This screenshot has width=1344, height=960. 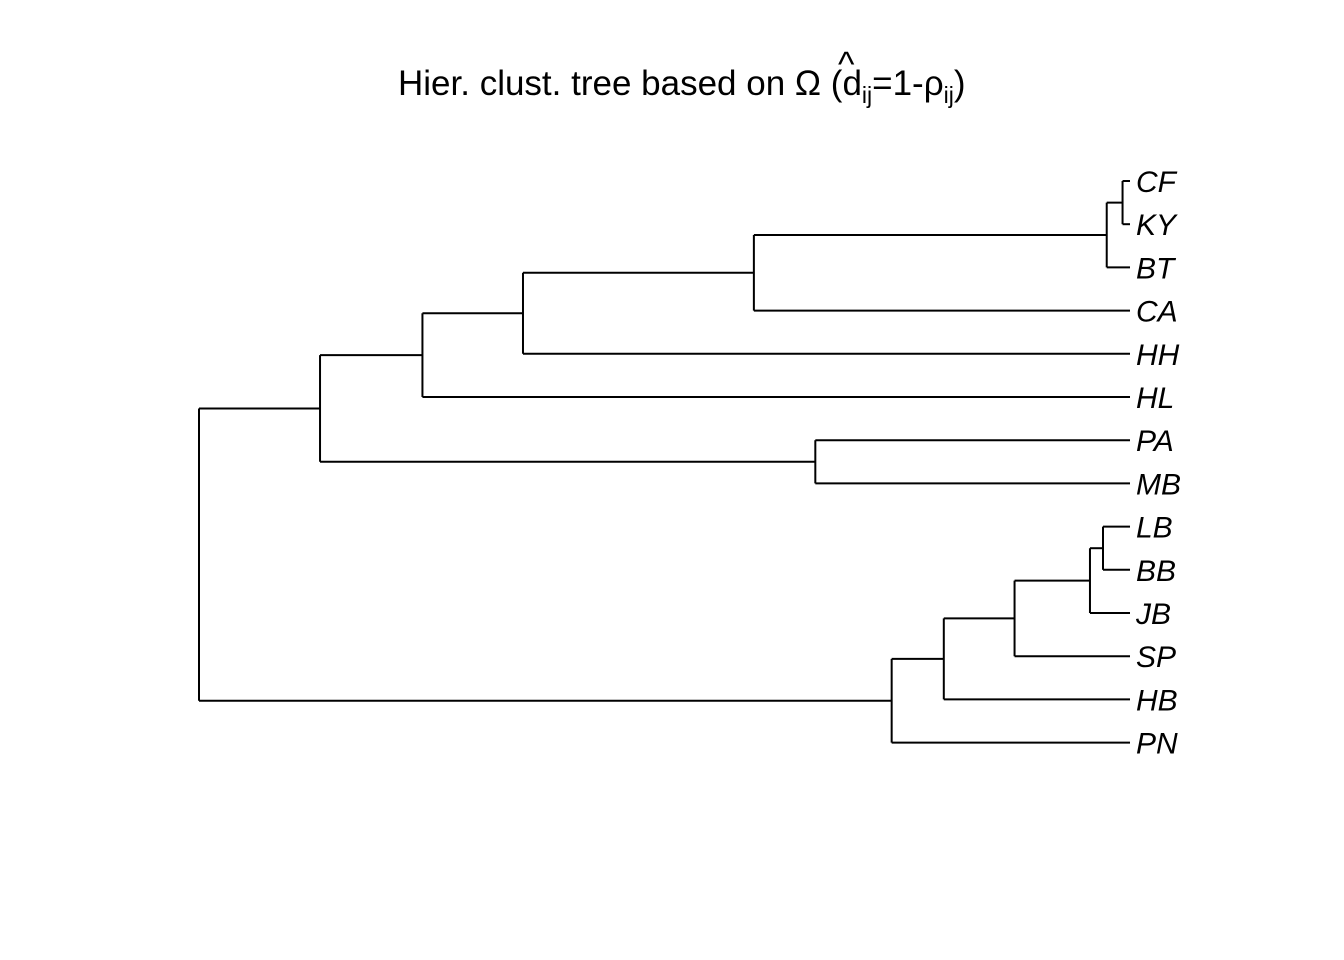 I want to click on leaf-label-mb: MB, so click(x=1158, y=484).